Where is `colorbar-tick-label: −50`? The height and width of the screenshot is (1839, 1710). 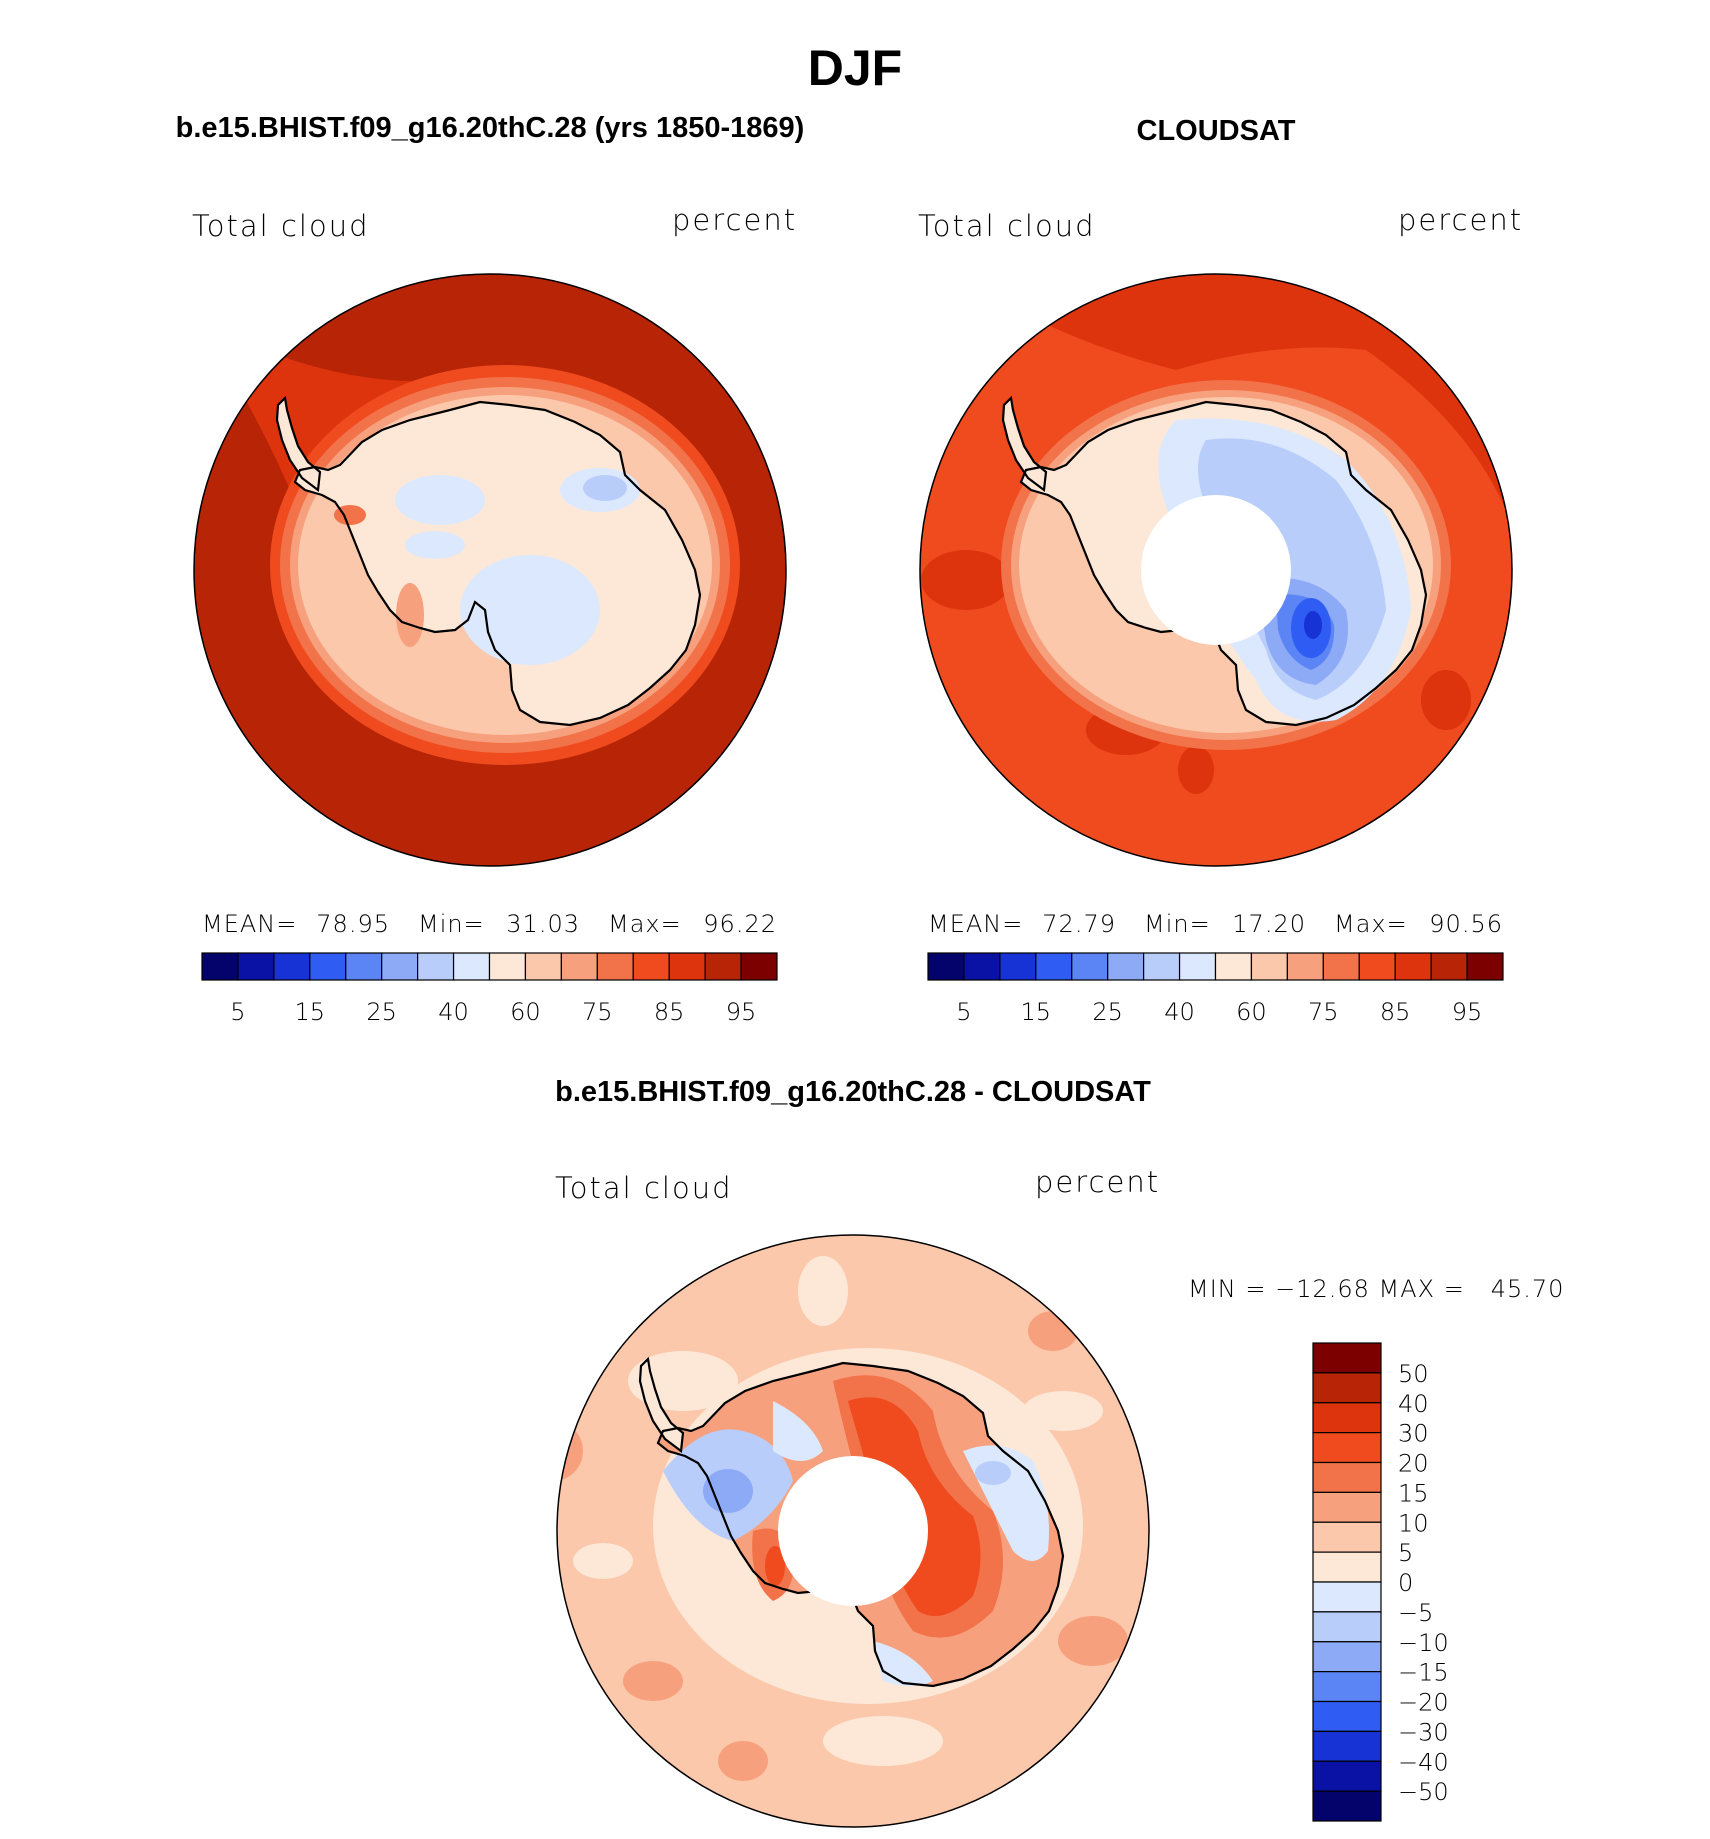
colorbar-tick-label: −50 is located at coordinates (1423, 1792).